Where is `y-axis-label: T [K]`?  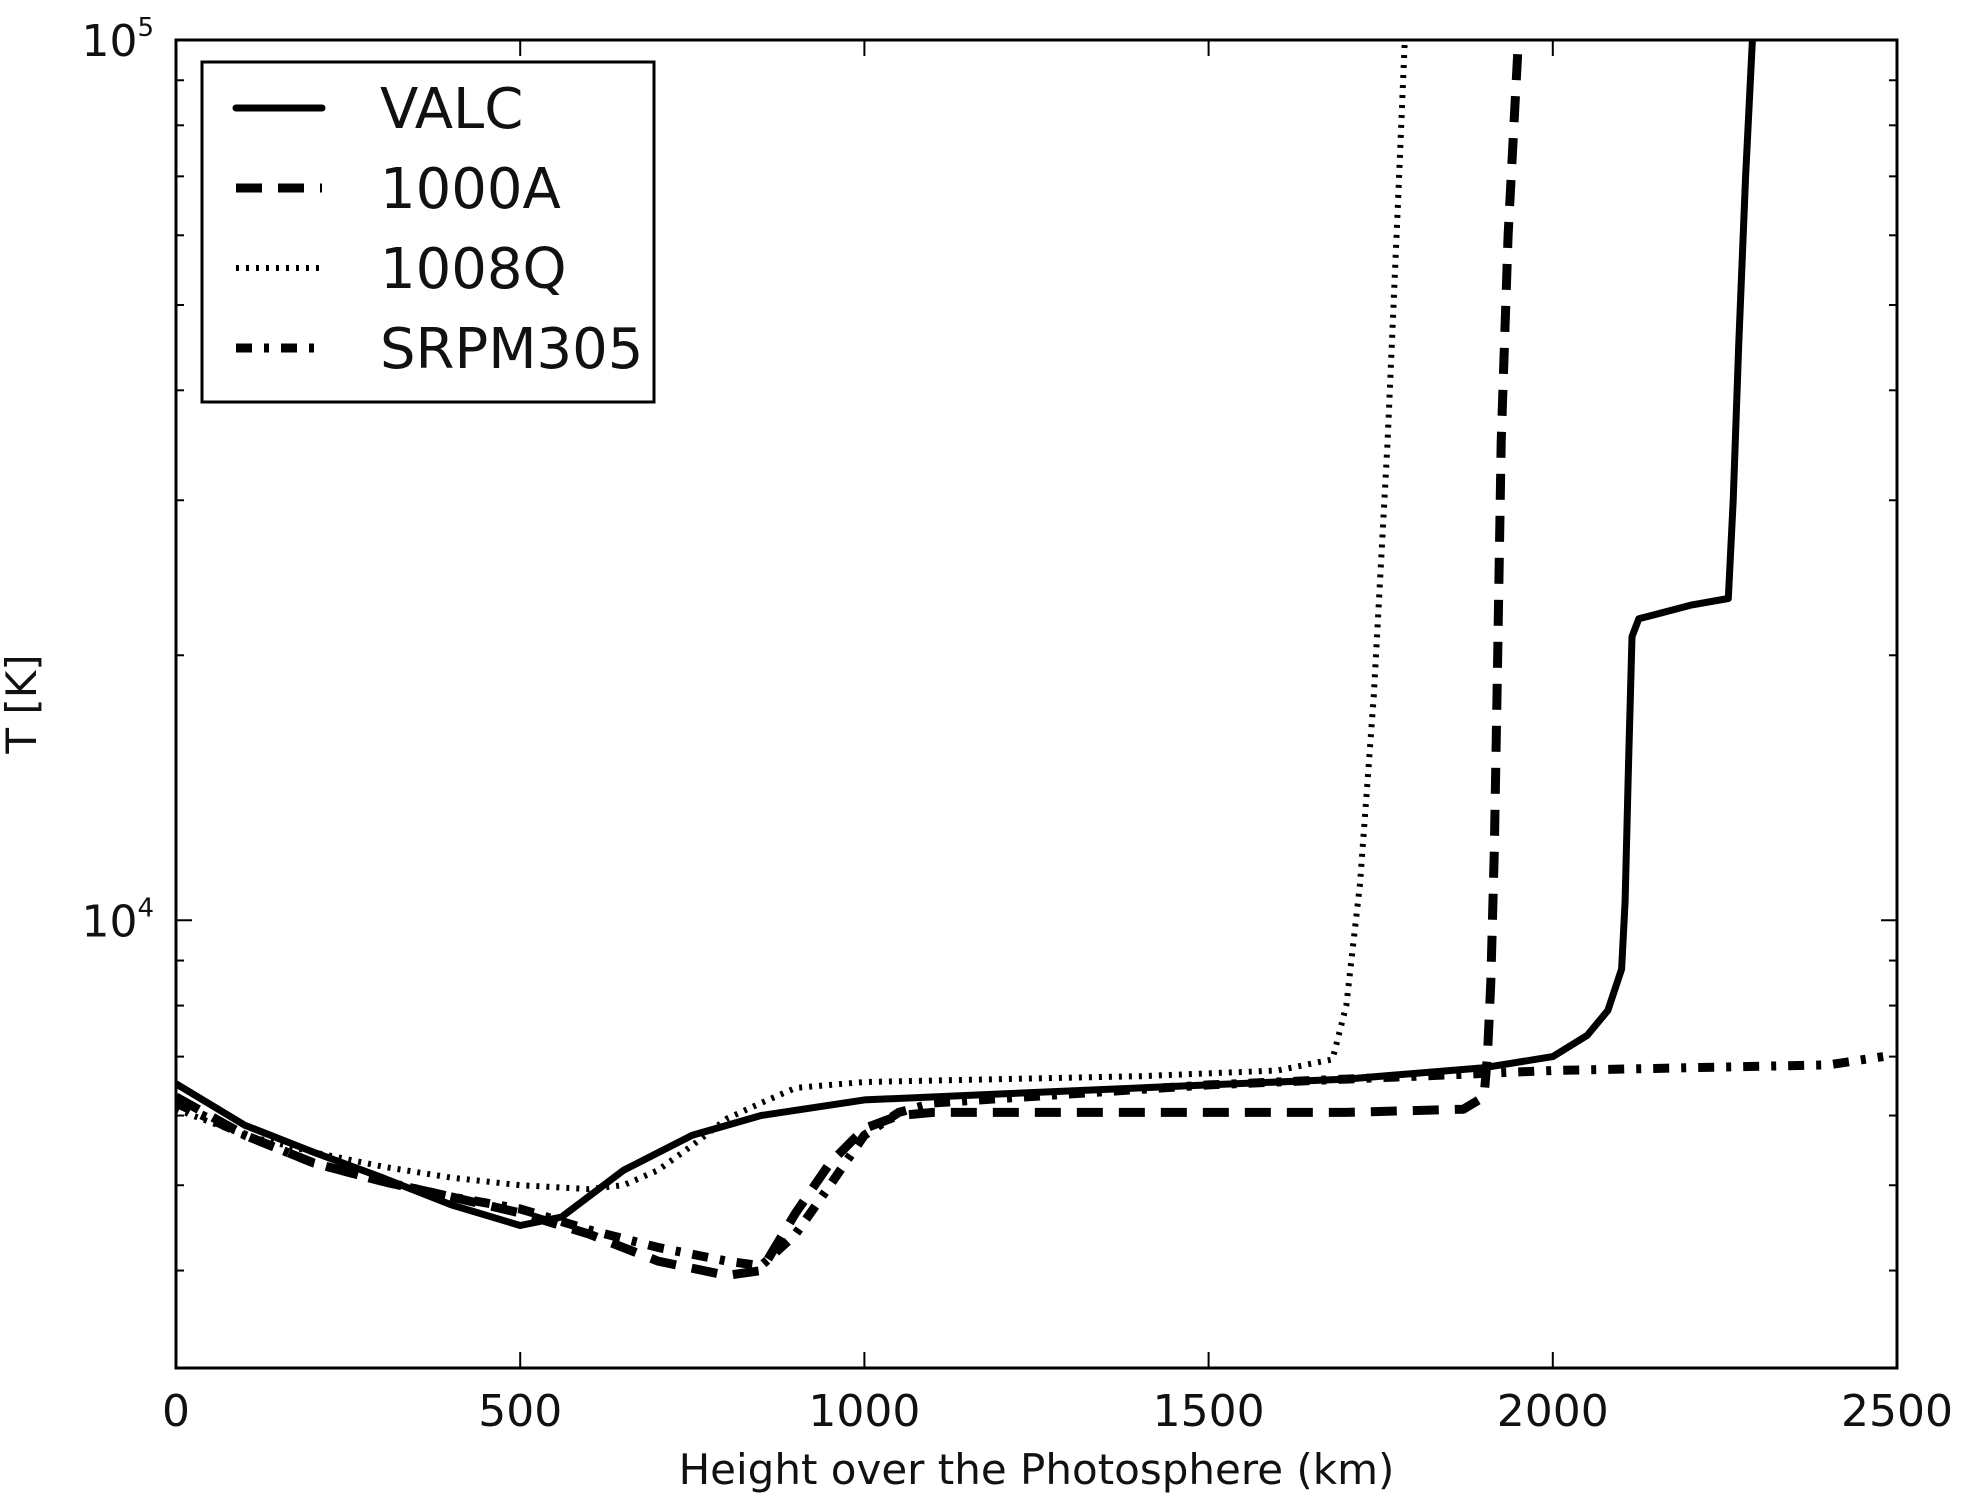 y-axis-label: T [K] is located at coordinates (23, 704).